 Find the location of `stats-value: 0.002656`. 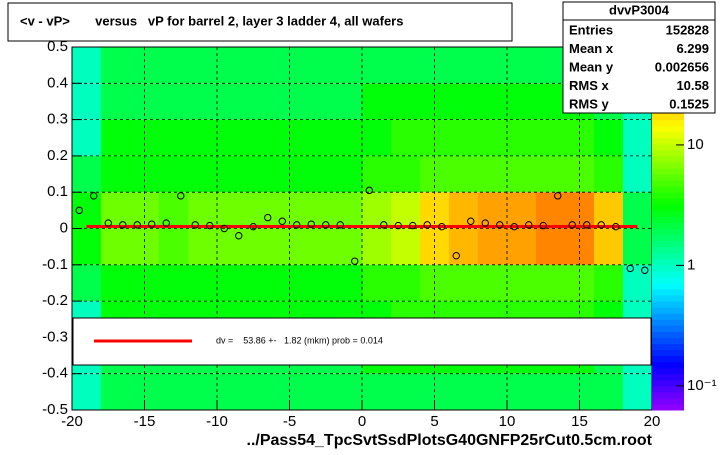

stats-value: 0.002656 is located at coordinates (682, 66).